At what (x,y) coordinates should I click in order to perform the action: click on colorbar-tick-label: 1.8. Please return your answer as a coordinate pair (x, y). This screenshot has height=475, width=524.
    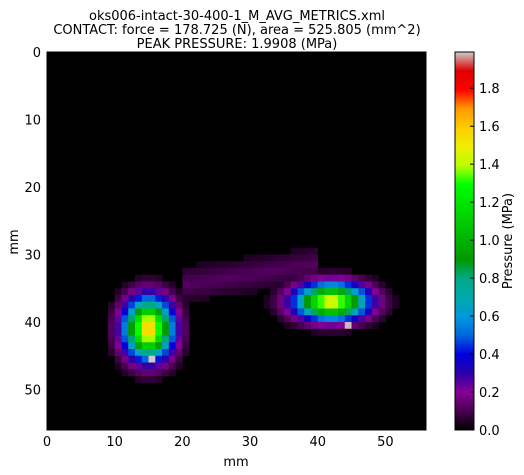
    Looking at the image, I should click on (489, 89).